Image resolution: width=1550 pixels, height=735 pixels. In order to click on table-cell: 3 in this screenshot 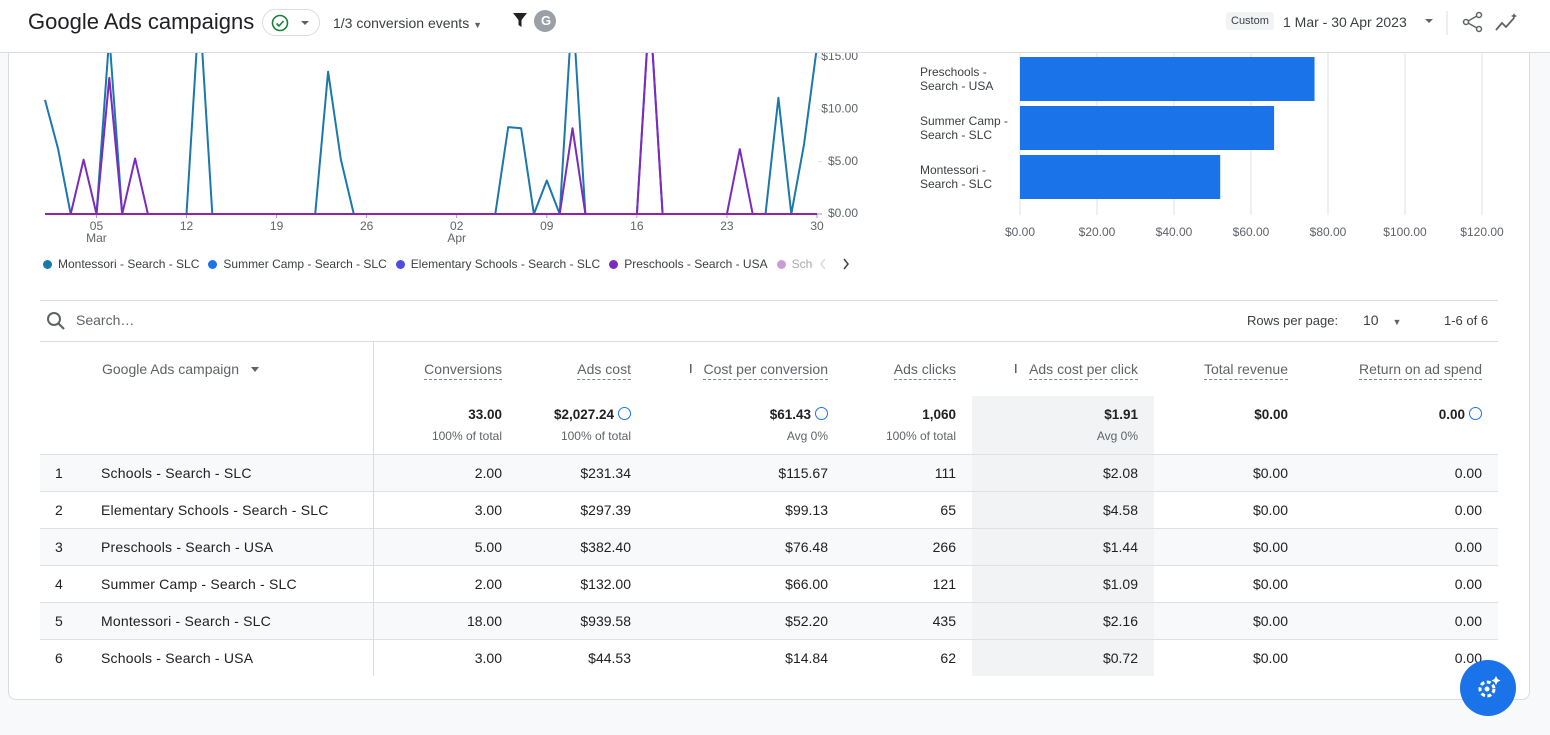, I will do `click(65, 546)`.